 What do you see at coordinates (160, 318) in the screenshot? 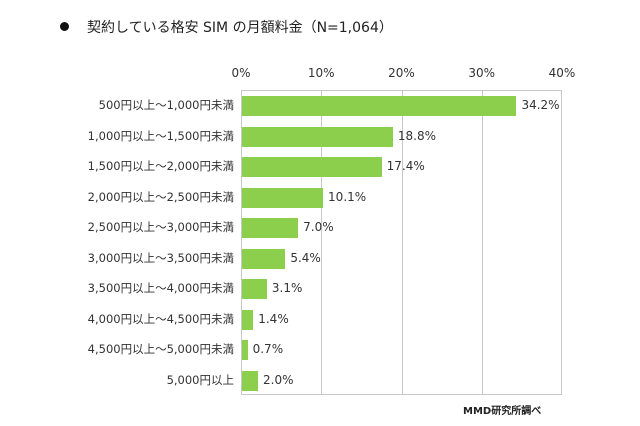
I see `category-label: 4,000円以上～4,500円未満` at bounding box center [160, 318].